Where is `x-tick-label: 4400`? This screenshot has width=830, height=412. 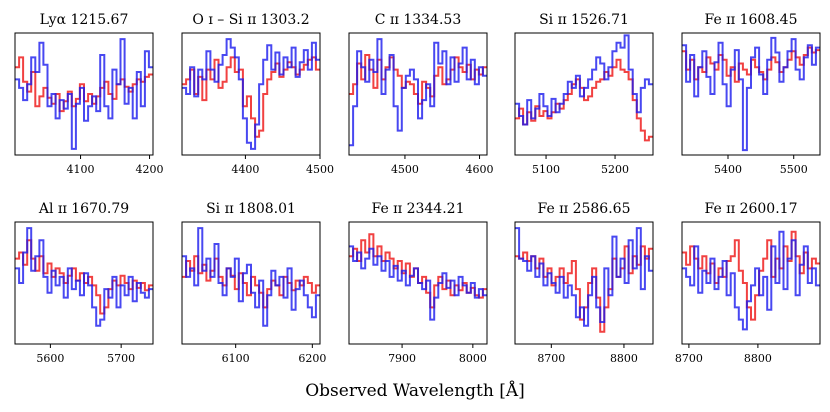 x-tick-label: 4400 is located at coordinates (245, 169).